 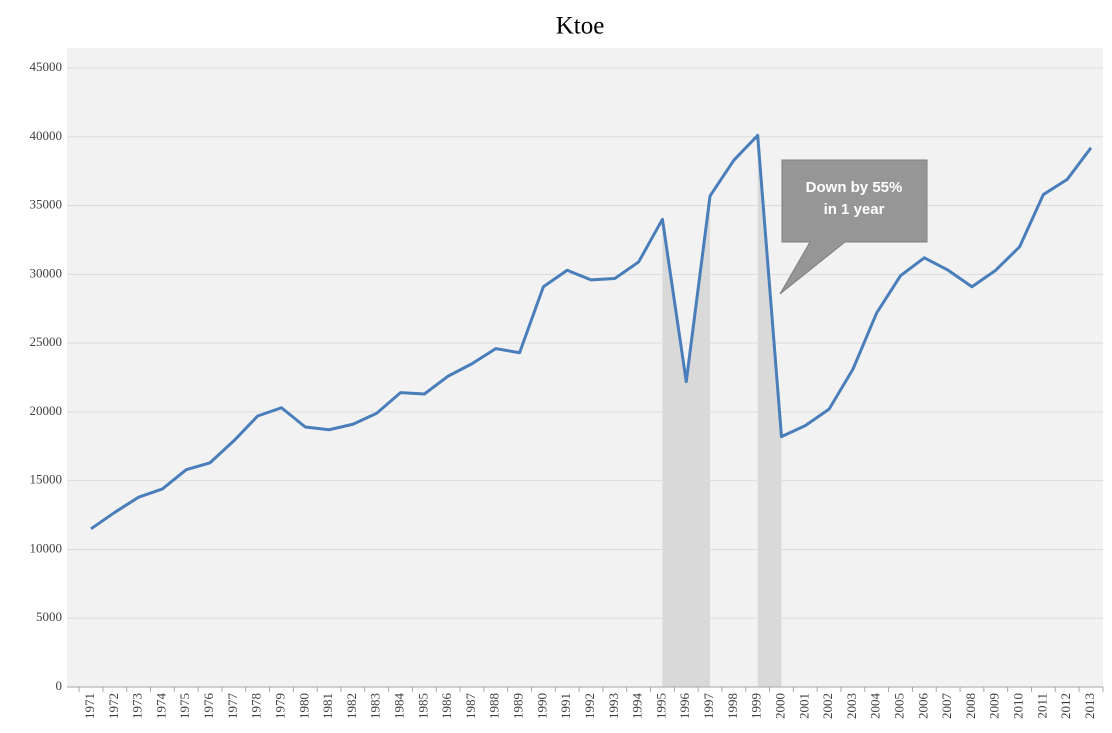 What do you see at coordinates (232, 706) in the screenshot?
I see `x-tick-label: 1977` at bounding box center [232, 706].